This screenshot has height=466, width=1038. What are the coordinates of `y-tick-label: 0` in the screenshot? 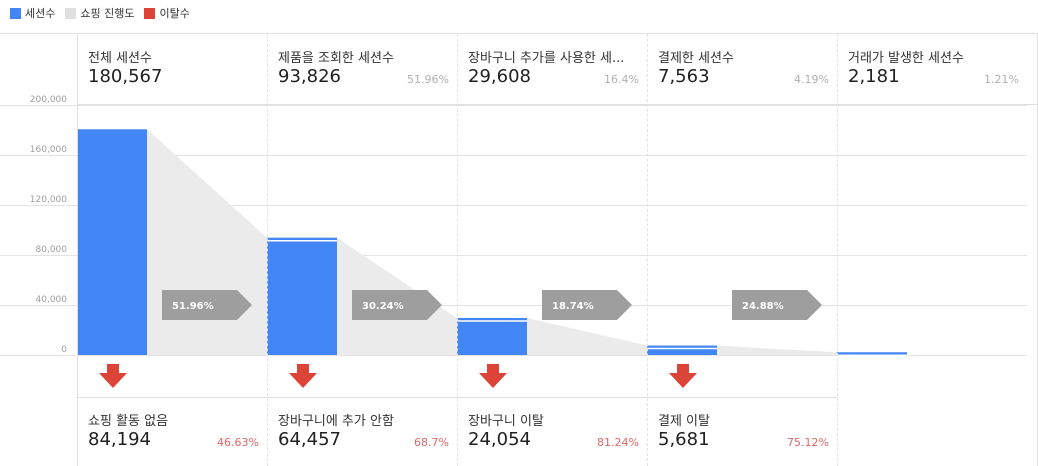 It's located at (64, 350).